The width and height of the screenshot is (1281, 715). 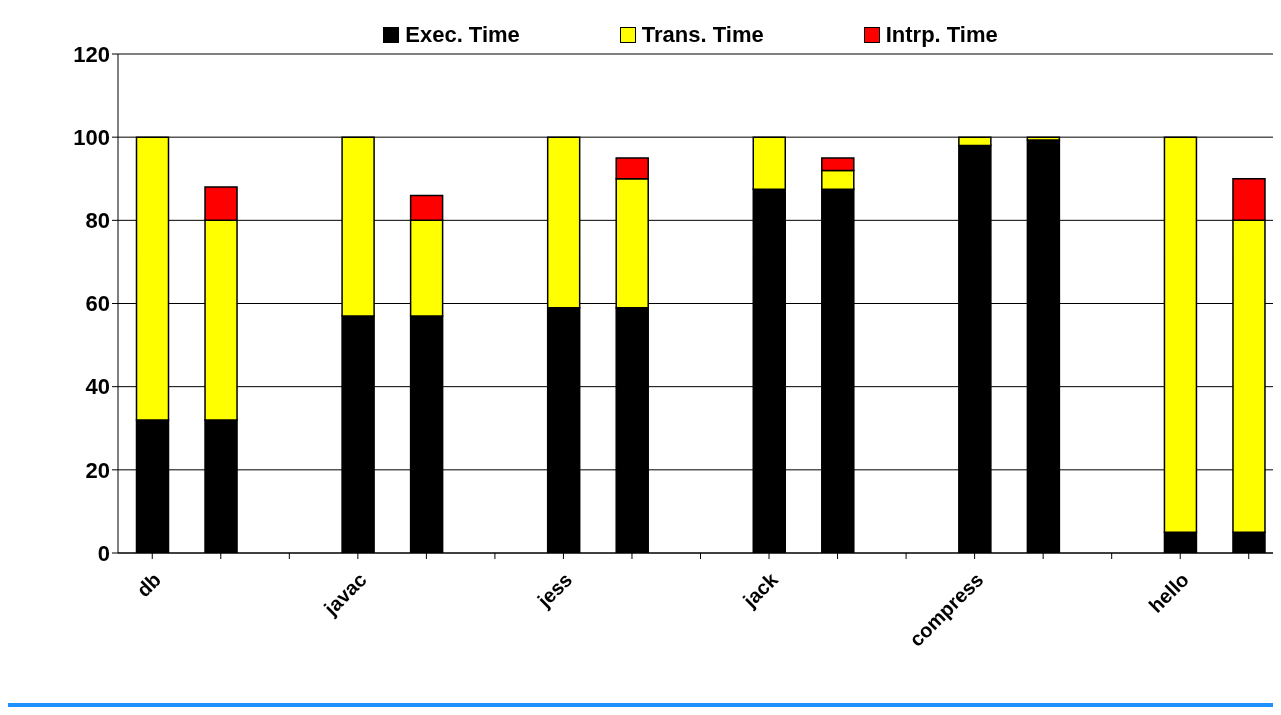 I want to click on y-tick-label: 20, so click(x=97, y=470).